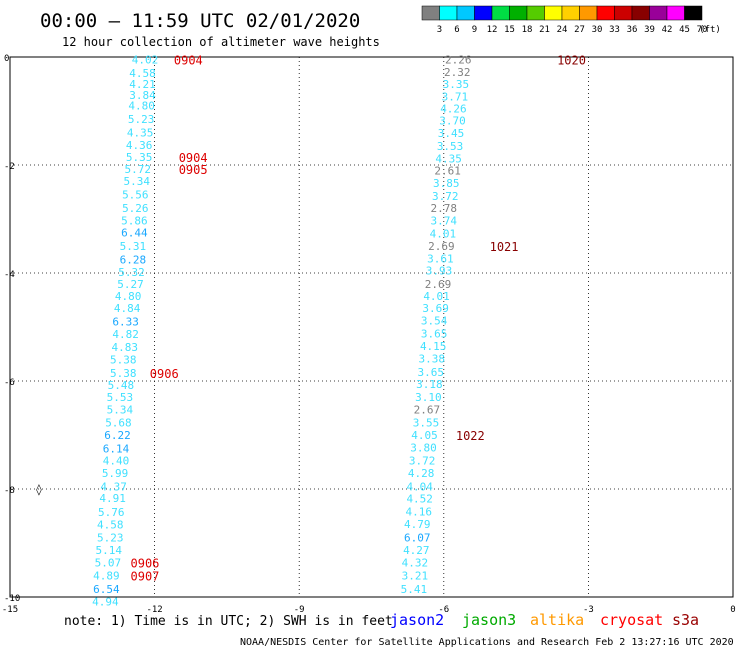 The width and height of the screenshot is (740, 650). Describe the element at coordinates (120, 397) in the screenshot. I see `wave-height-value: 5.53` at that location.